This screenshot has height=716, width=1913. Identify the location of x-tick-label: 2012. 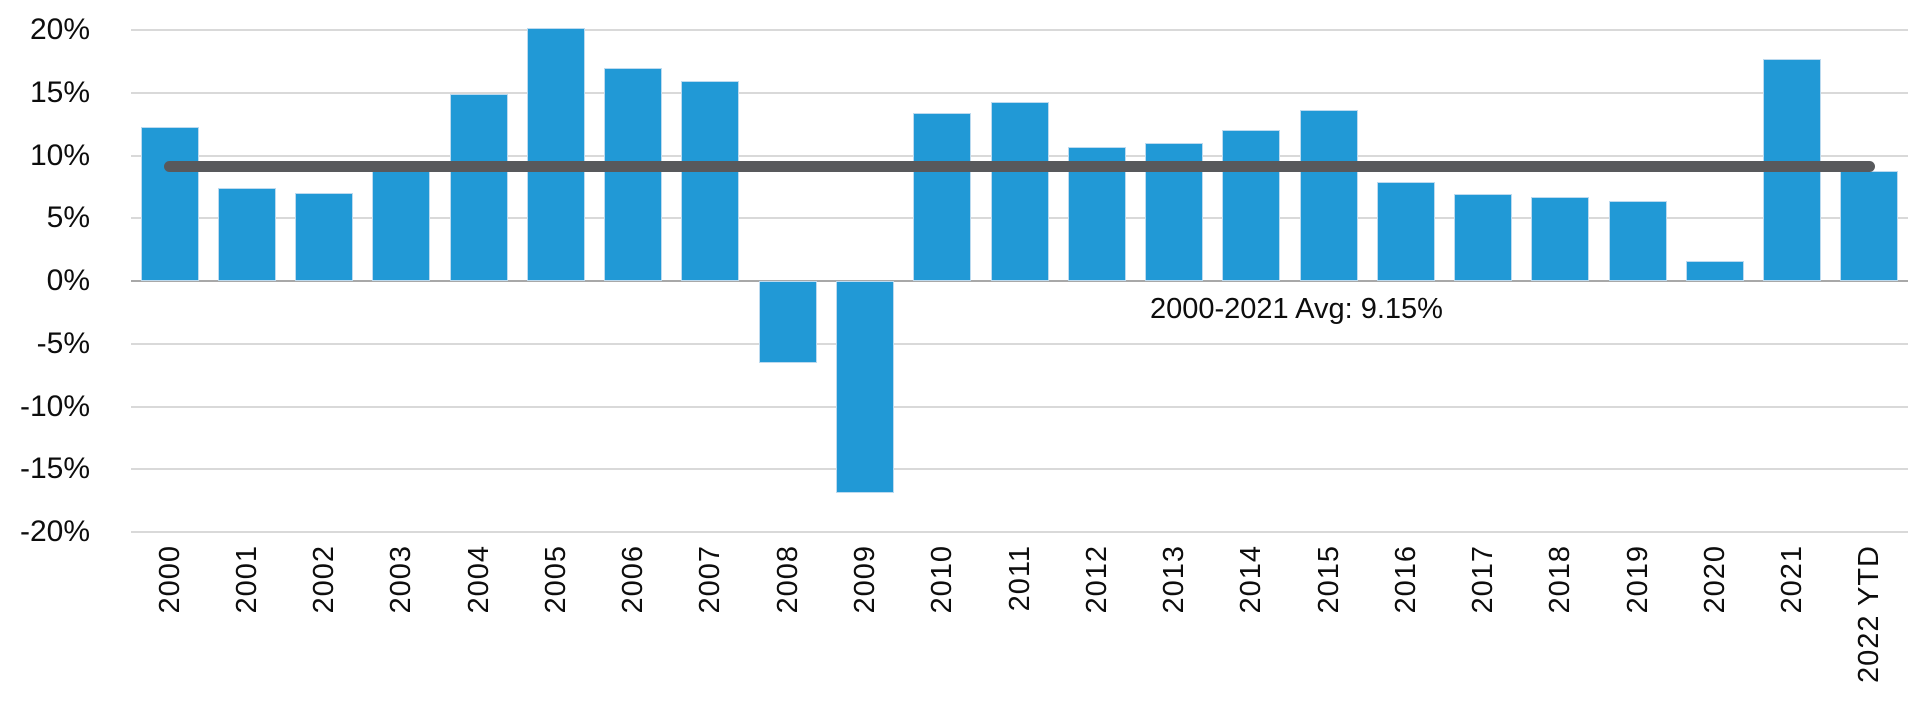
(1096, 579).